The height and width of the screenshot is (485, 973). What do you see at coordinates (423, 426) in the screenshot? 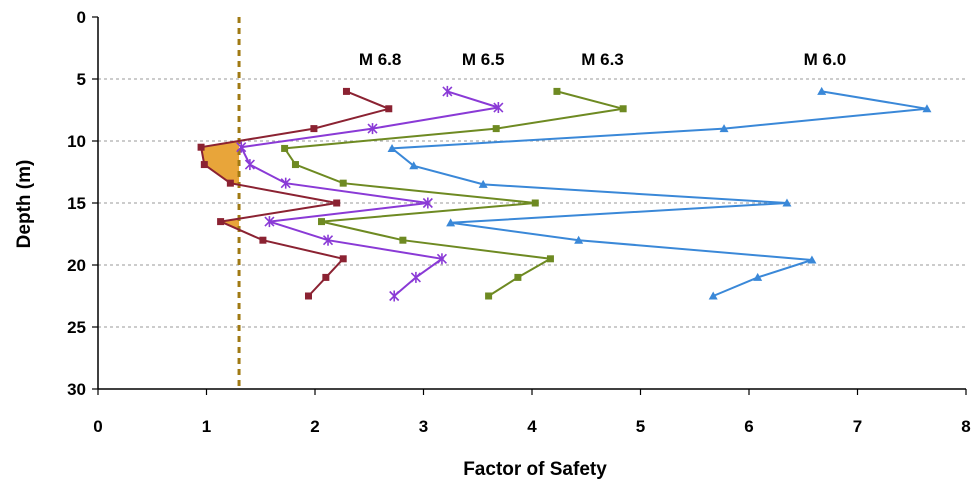
I see `x-tick-label: 3` at bounding box center [423, 426].